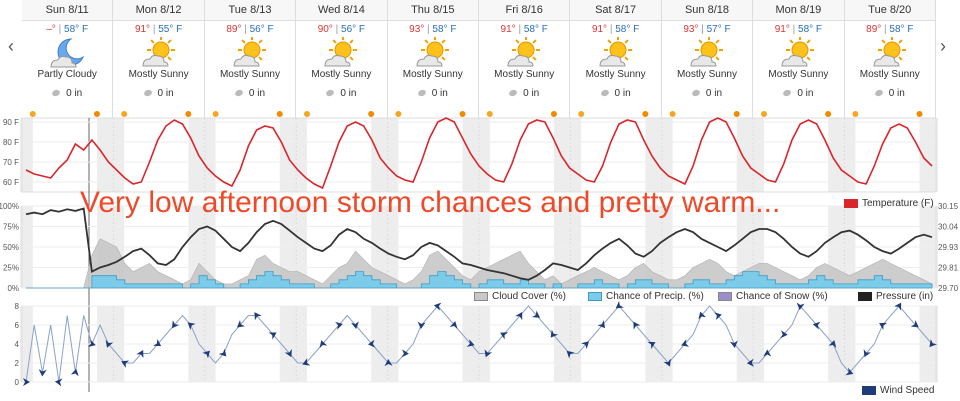 The height and width of the screenshot is (401, 960). I want to click on day-column: Fri 8/16 91° | 58° F Mostly Sunny 0 in, so click(525, 59).